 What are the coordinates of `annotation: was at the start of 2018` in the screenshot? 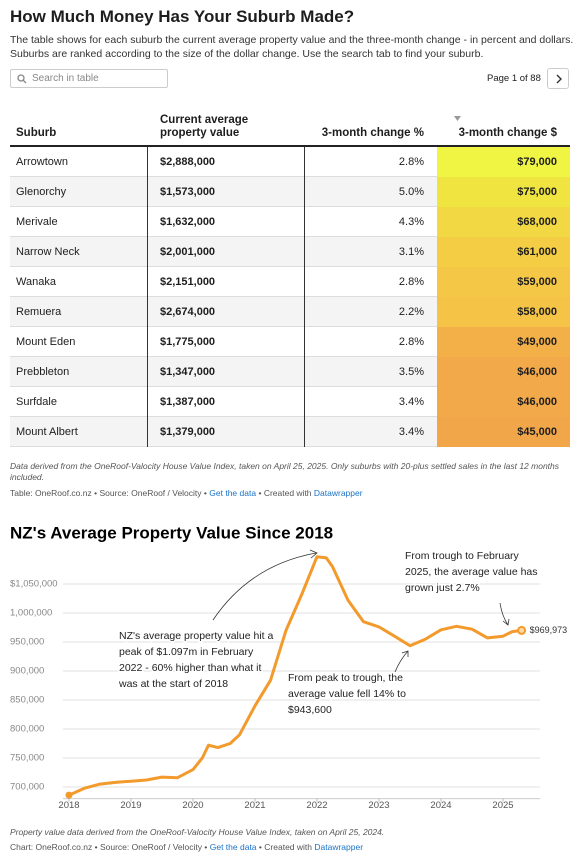 It's located at (173, 684).